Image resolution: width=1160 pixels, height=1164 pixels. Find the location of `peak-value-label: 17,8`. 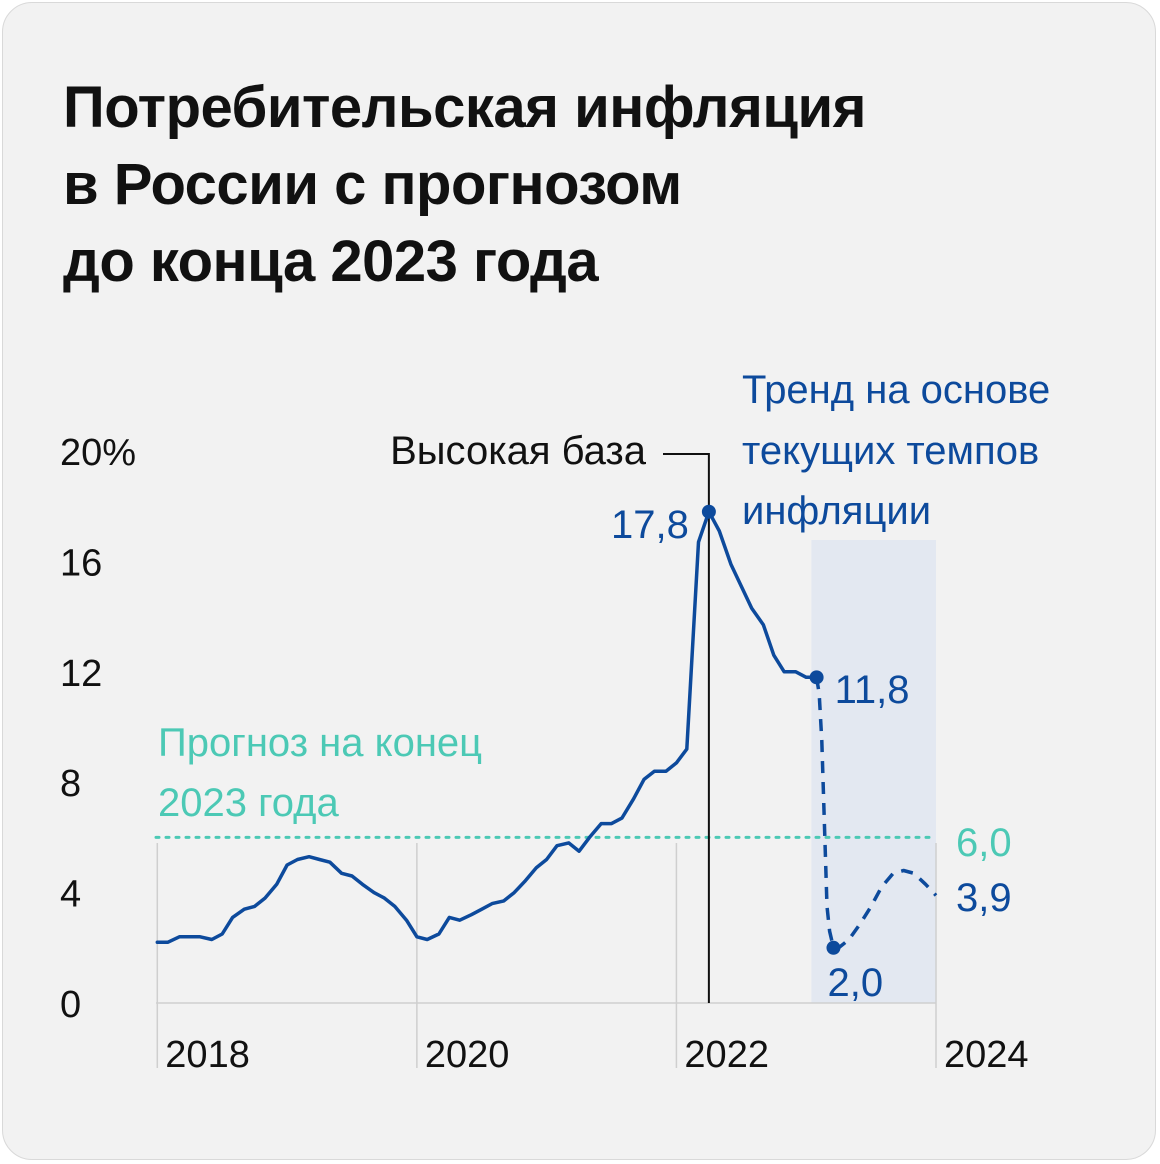

peak-value-label: 17,8 is located at coordinates (650, 525).